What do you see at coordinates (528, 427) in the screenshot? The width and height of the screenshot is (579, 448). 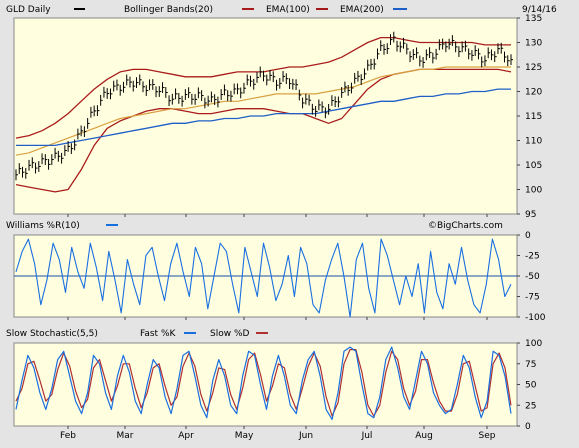 I see `stochastic-axis-tick-label: 0` at bounding box center [528, 427].